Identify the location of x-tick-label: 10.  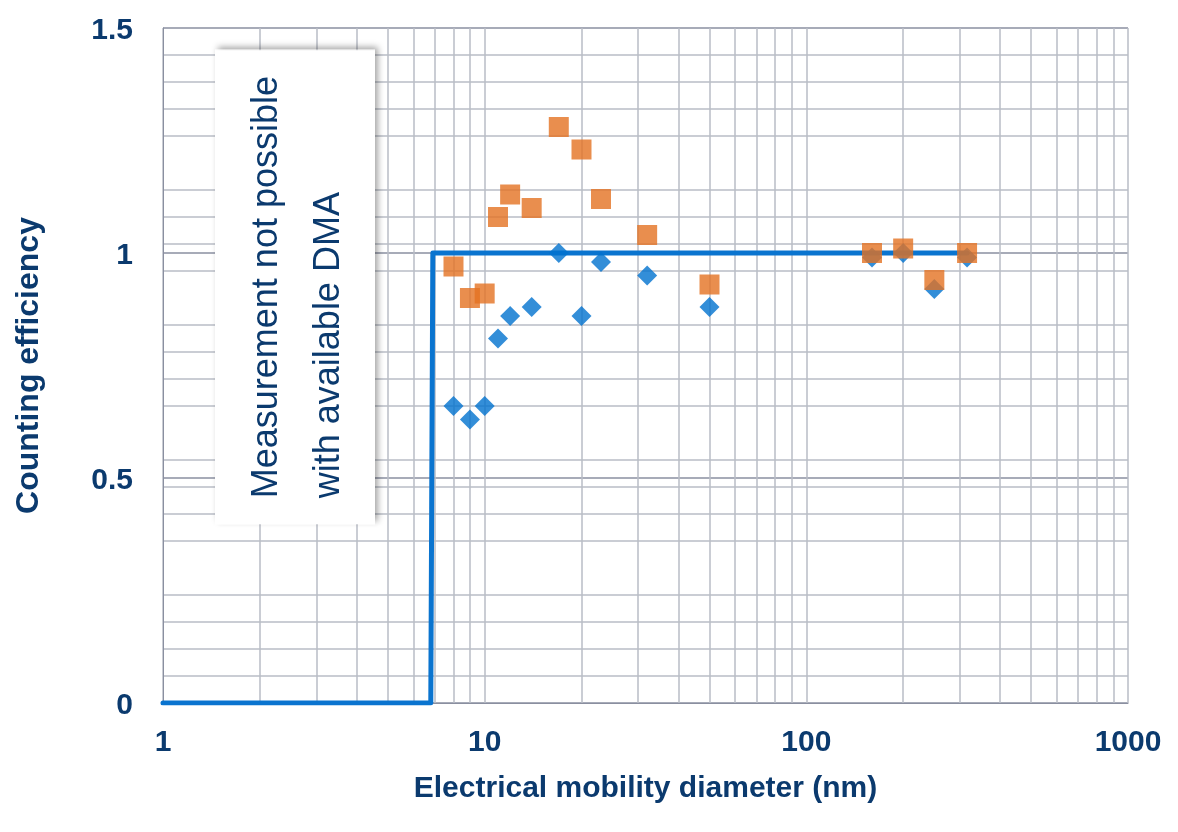
(484, 740).